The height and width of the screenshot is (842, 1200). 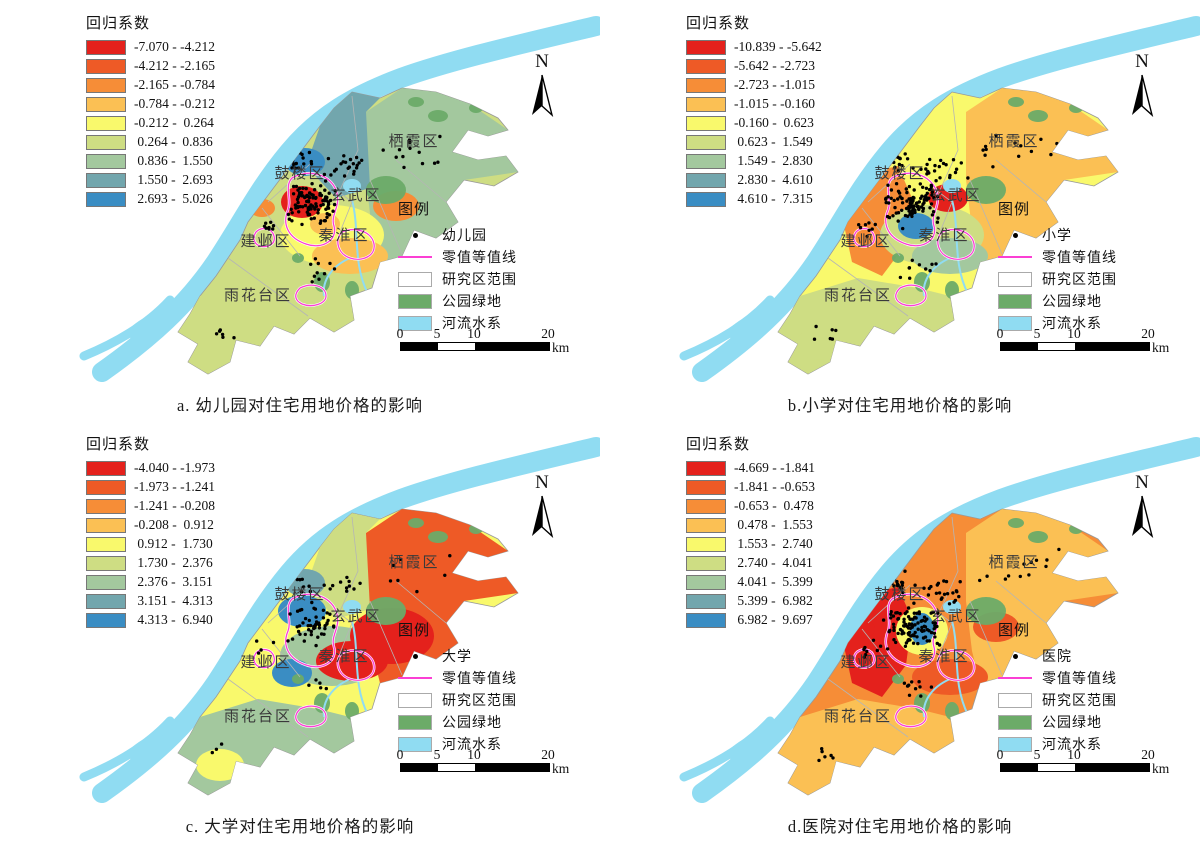 What do you see at coordinates (300, 405) in the screenshot?
I see `panel-caption-a: a. 幼儿园对住宅用地价格的影响` at bounding box center [300, 405].